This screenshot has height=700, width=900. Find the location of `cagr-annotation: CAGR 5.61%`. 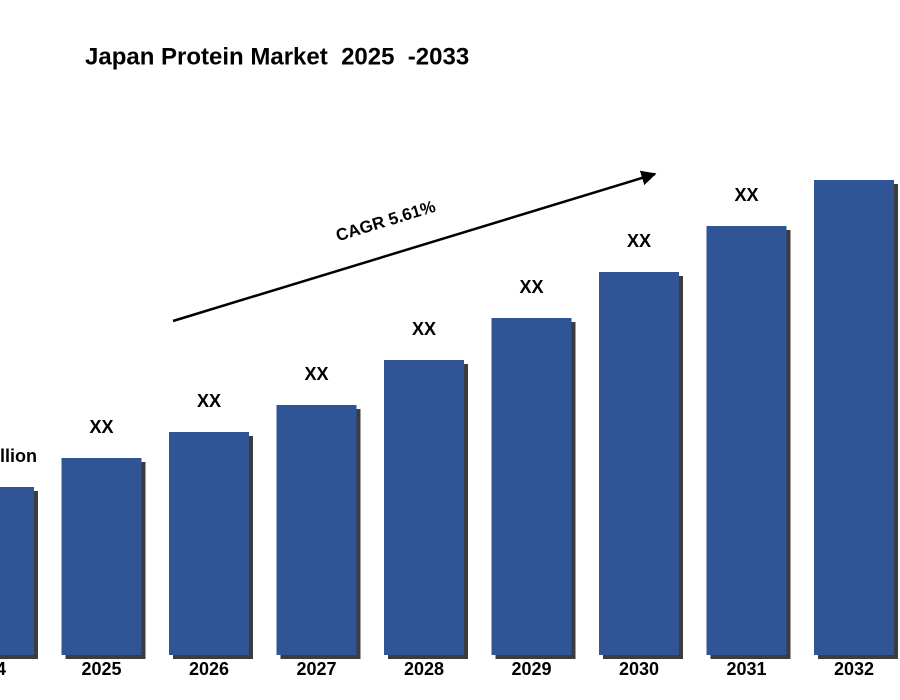

cagr-annotation: CAGR 5.61% is located at coordinates (386, 221).